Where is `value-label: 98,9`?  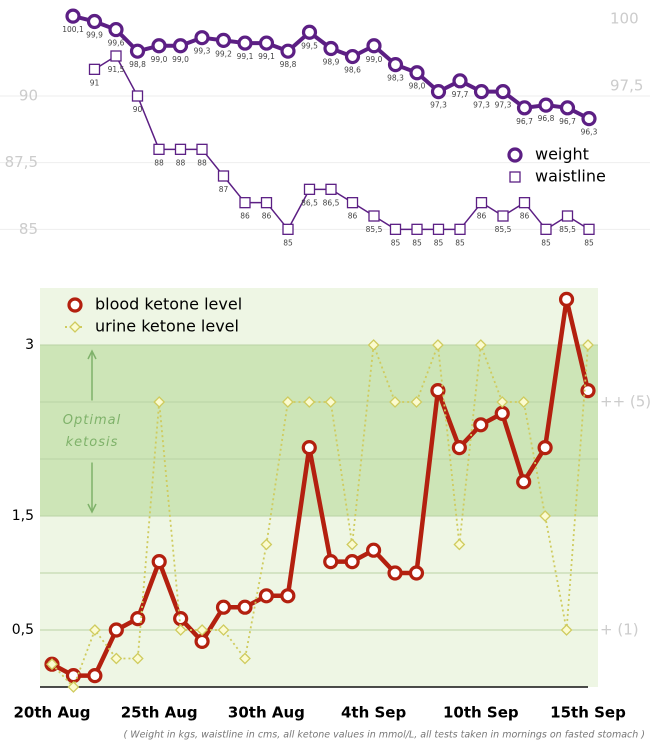
value-label: 98,9 is located at coordinates (331, 61).